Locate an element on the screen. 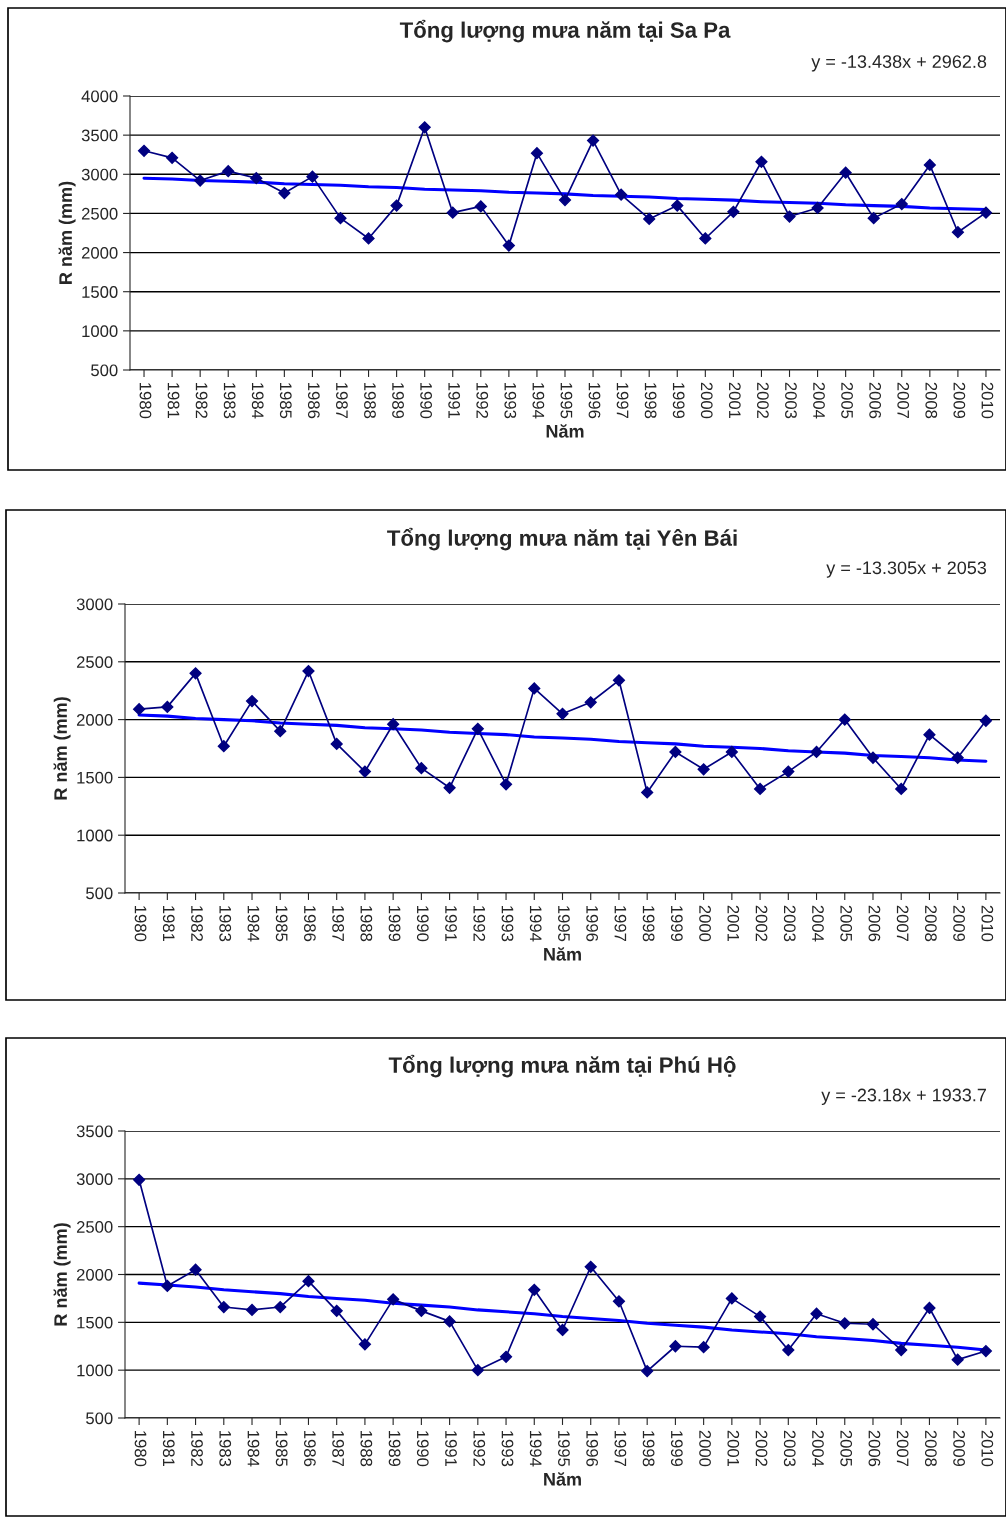  x-tick-label: 1993 is located at coordinates (507, 1449).